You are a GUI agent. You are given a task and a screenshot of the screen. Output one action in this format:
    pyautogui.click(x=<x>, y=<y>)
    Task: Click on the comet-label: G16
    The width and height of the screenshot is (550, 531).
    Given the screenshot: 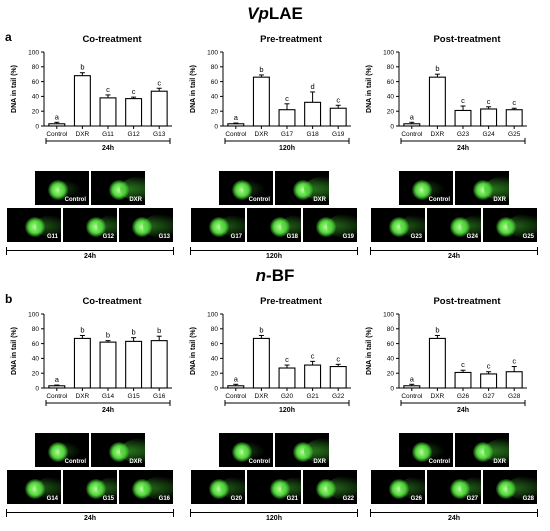 What is the action you would take?
    pyautogui.click(x=164, y=499)
    